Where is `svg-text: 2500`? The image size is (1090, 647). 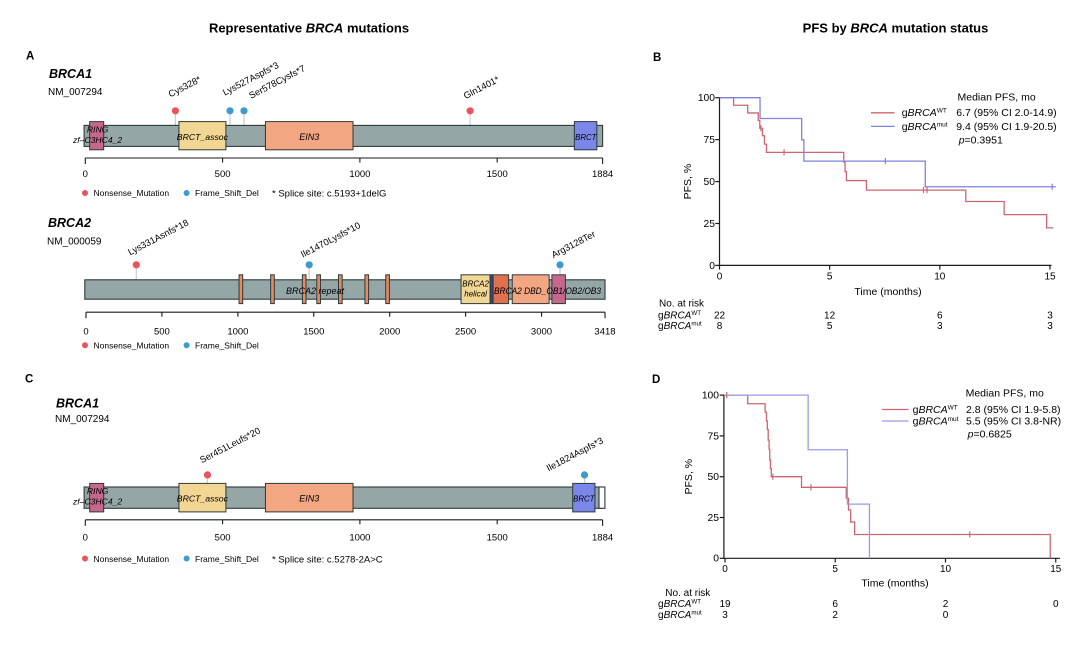
svg-text: 2500 is located at coordinates (465, 332).